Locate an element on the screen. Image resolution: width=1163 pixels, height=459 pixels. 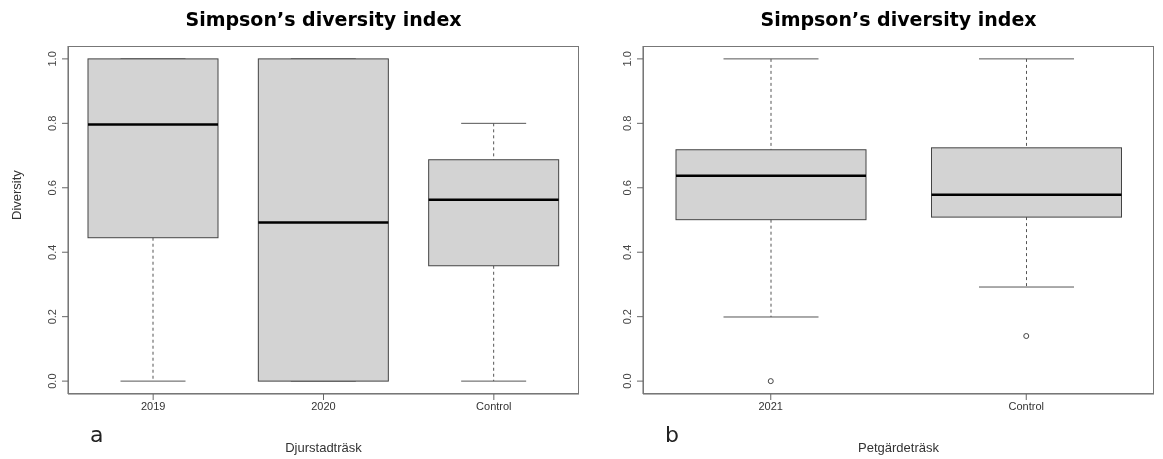
text: a is located at coordinates (97, 434).